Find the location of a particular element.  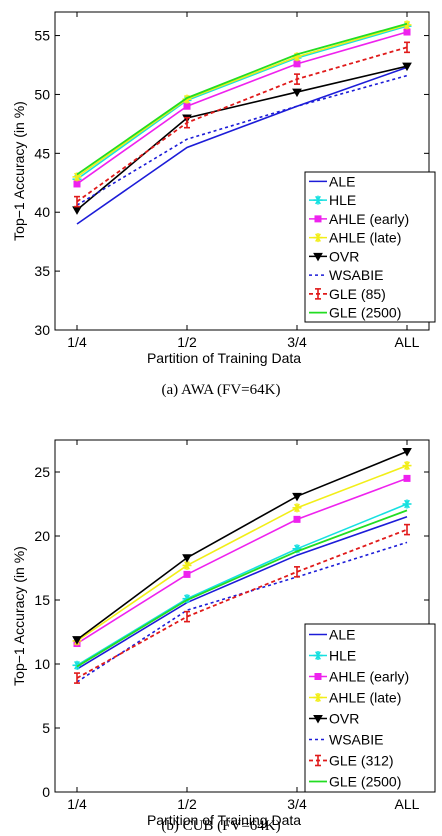

series-ale is located at coordinates (242, 593).